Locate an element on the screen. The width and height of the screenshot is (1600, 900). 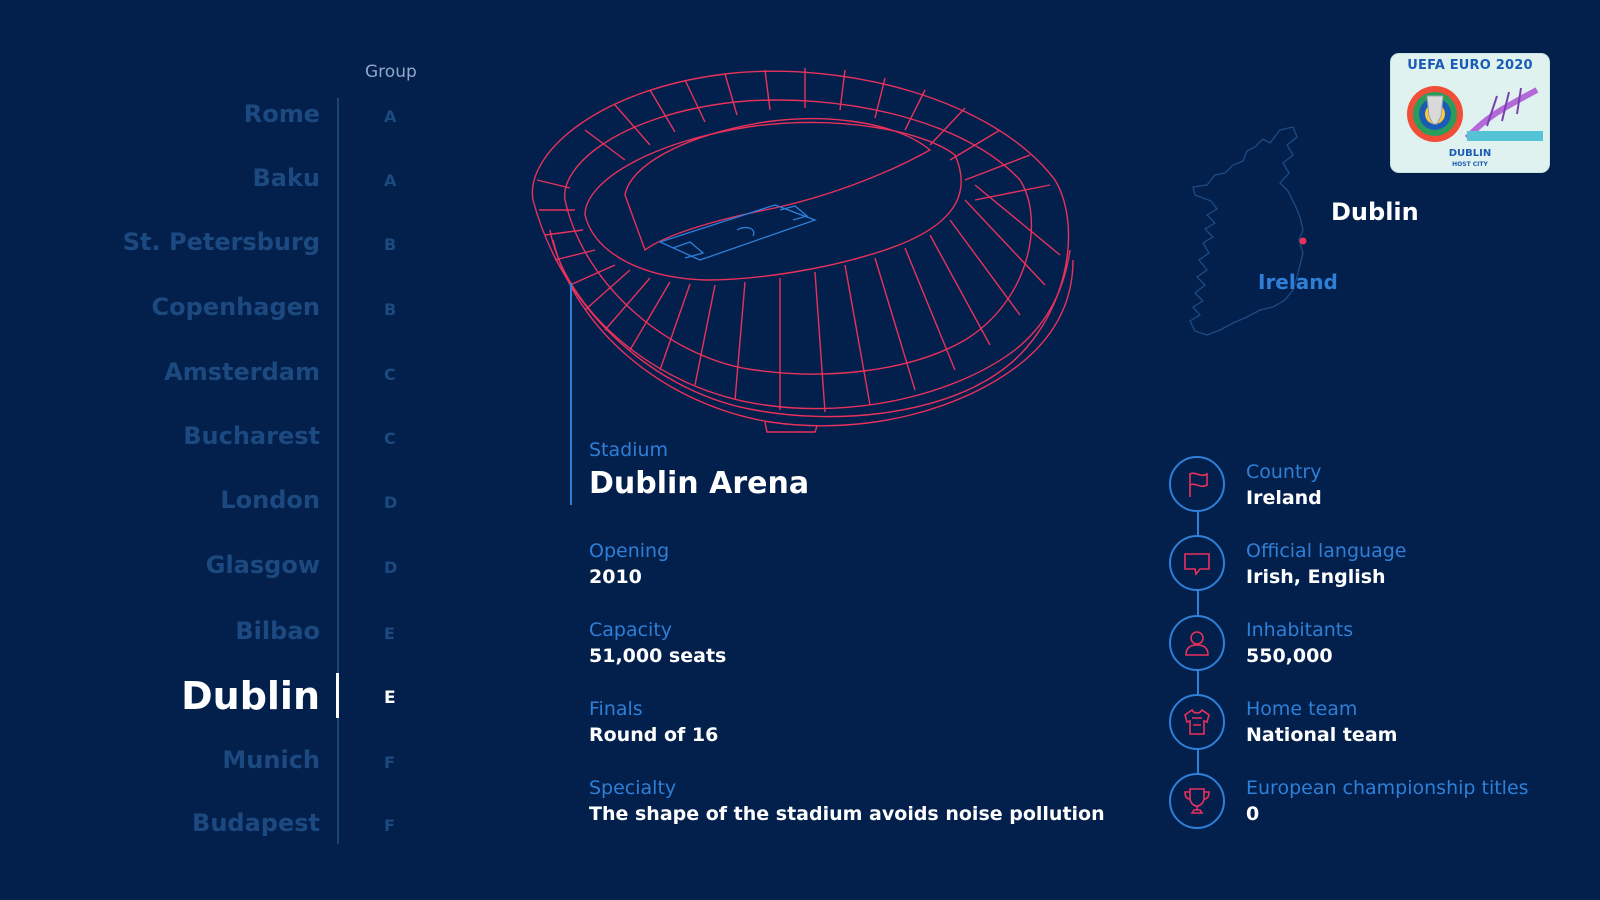
stadium-callout-line is located at coordinates (571, 394).